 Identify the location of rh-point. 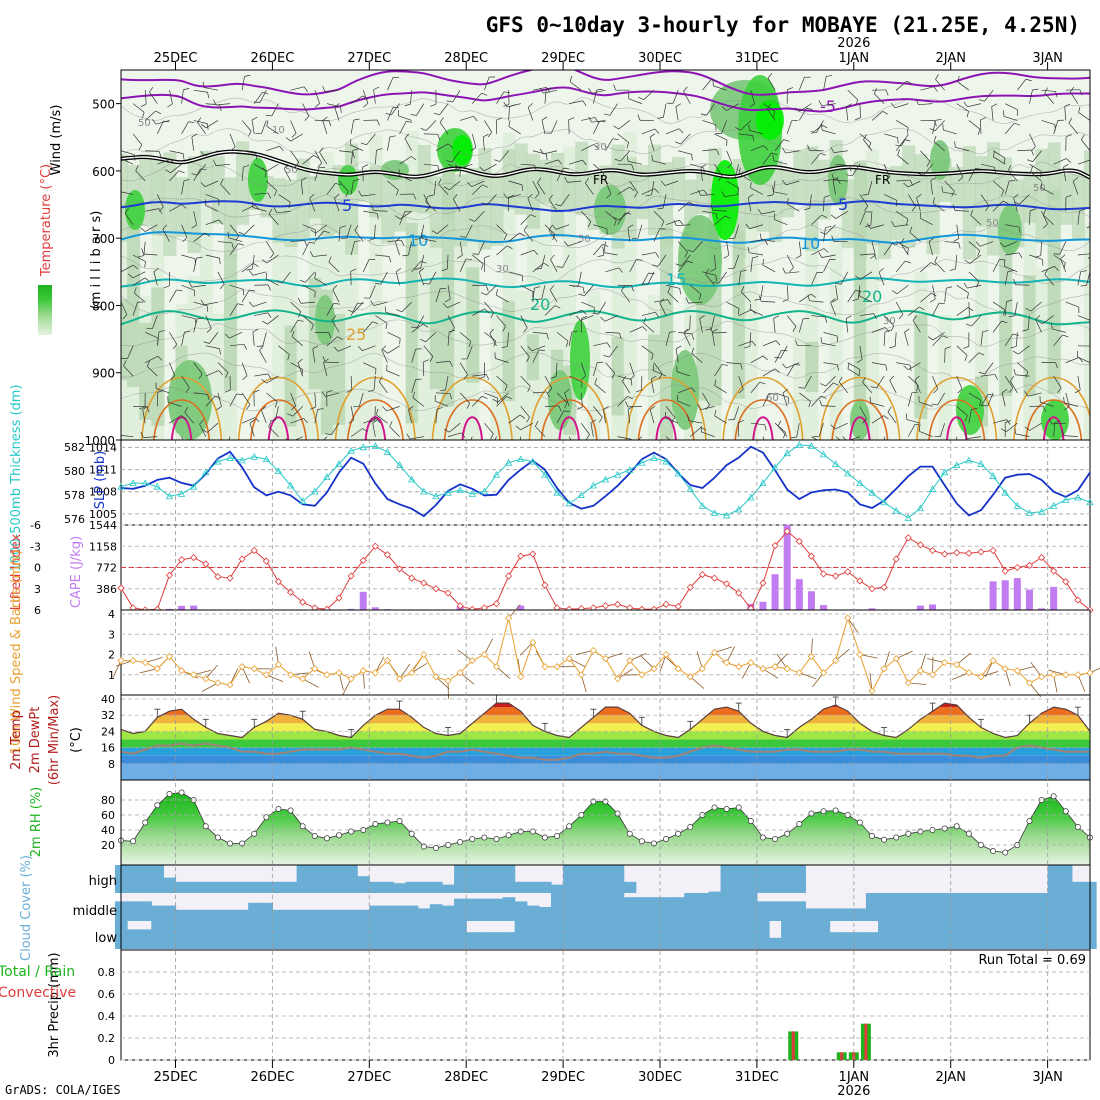
(217, 837).